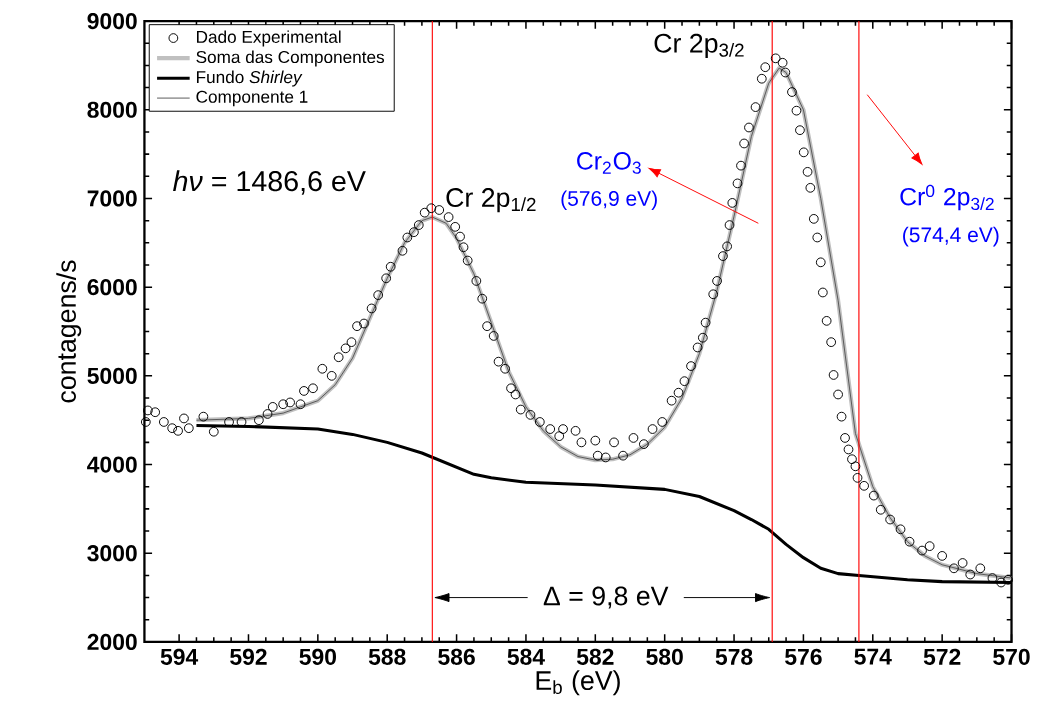  What do you see at coordinates (112, 464) in the screenshot?
I see `y-tick-label: 4000` at bounding box center [112, 464].